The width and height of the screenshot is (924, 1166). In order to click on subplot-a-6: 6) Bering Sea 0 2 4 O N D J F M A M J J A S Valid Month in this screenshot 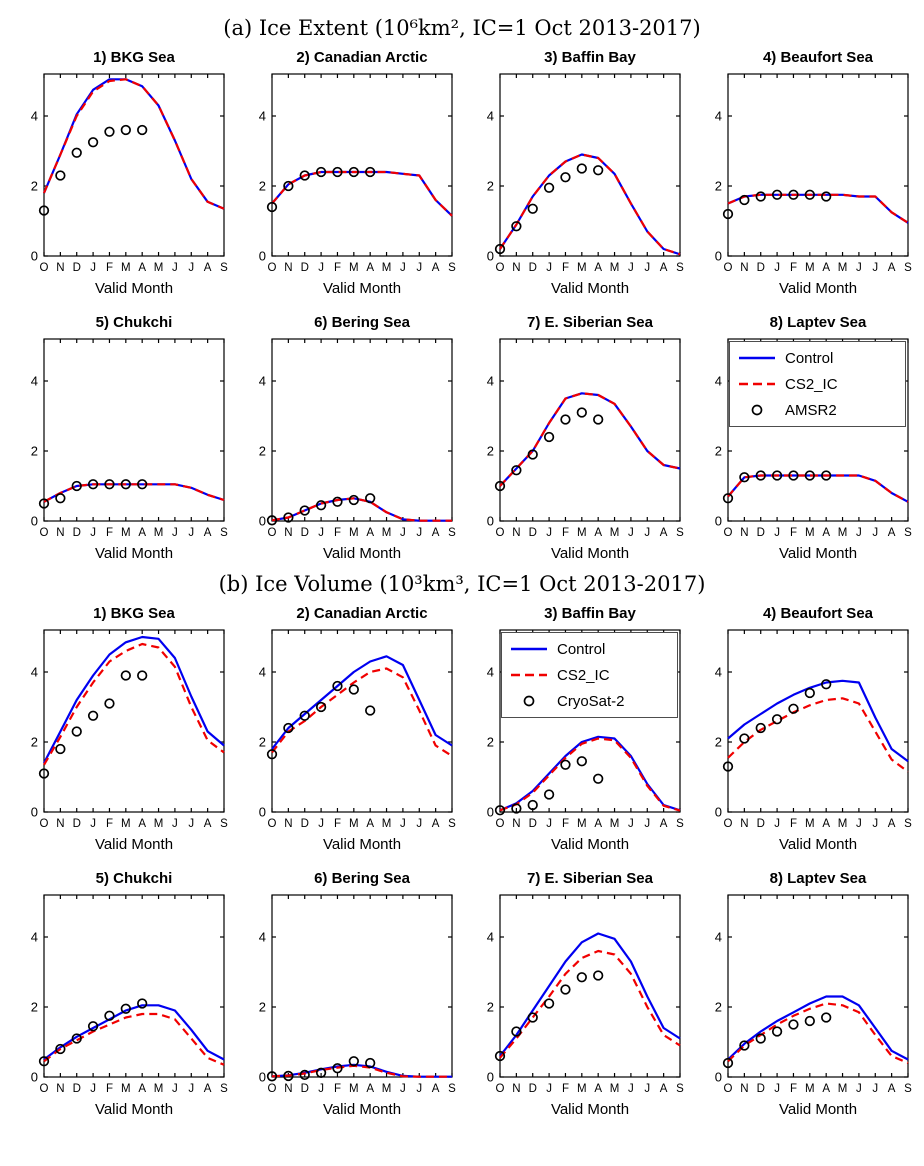, I will do `click(348, 437)`.